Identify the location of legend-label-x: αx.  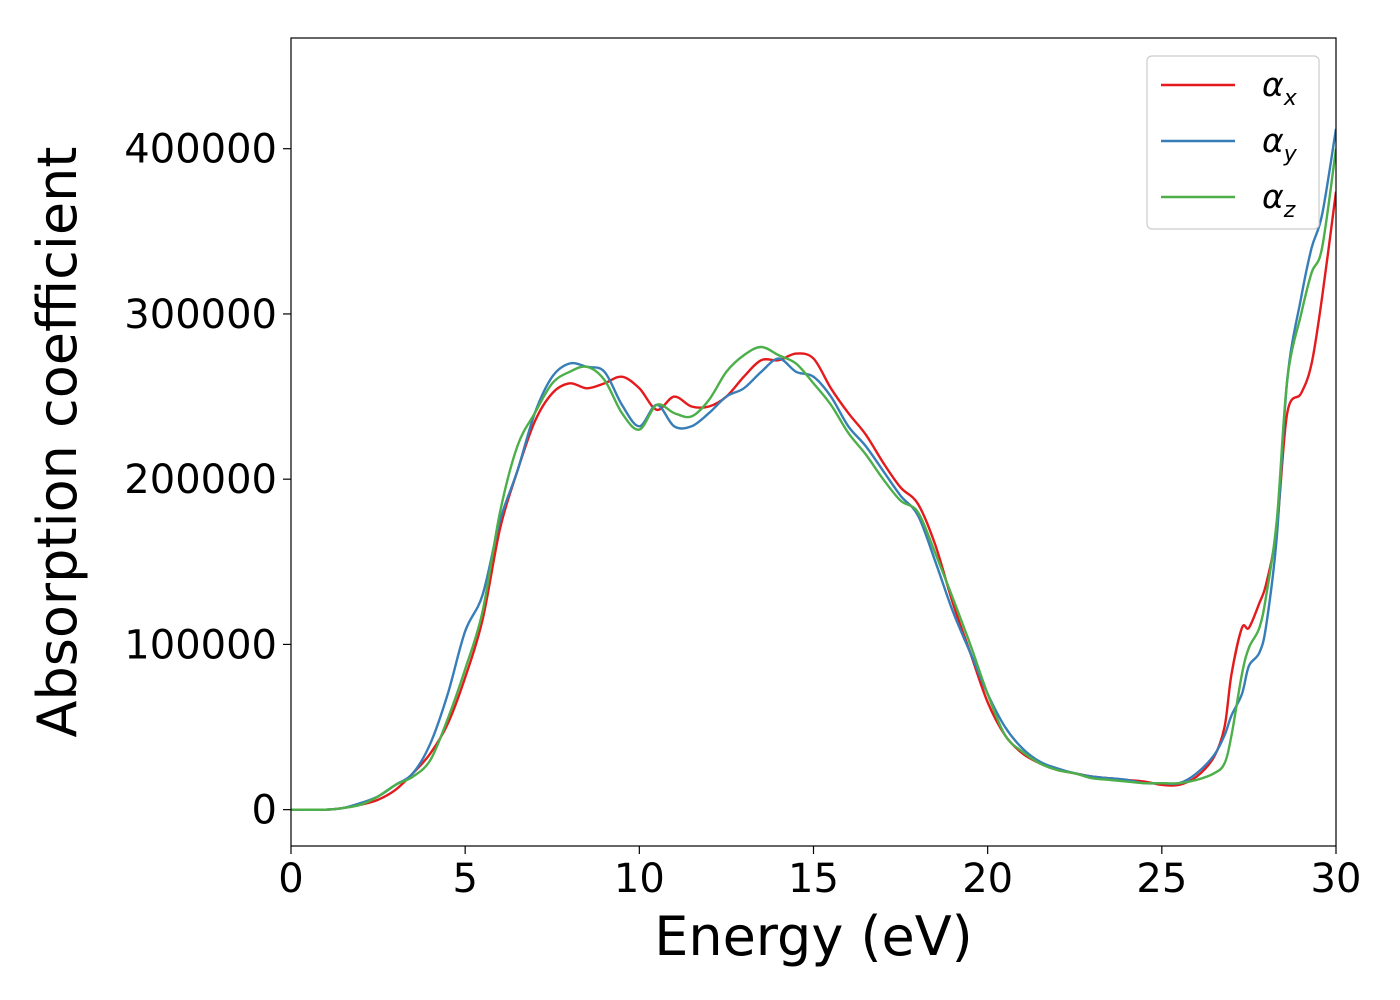
(1280, 88).